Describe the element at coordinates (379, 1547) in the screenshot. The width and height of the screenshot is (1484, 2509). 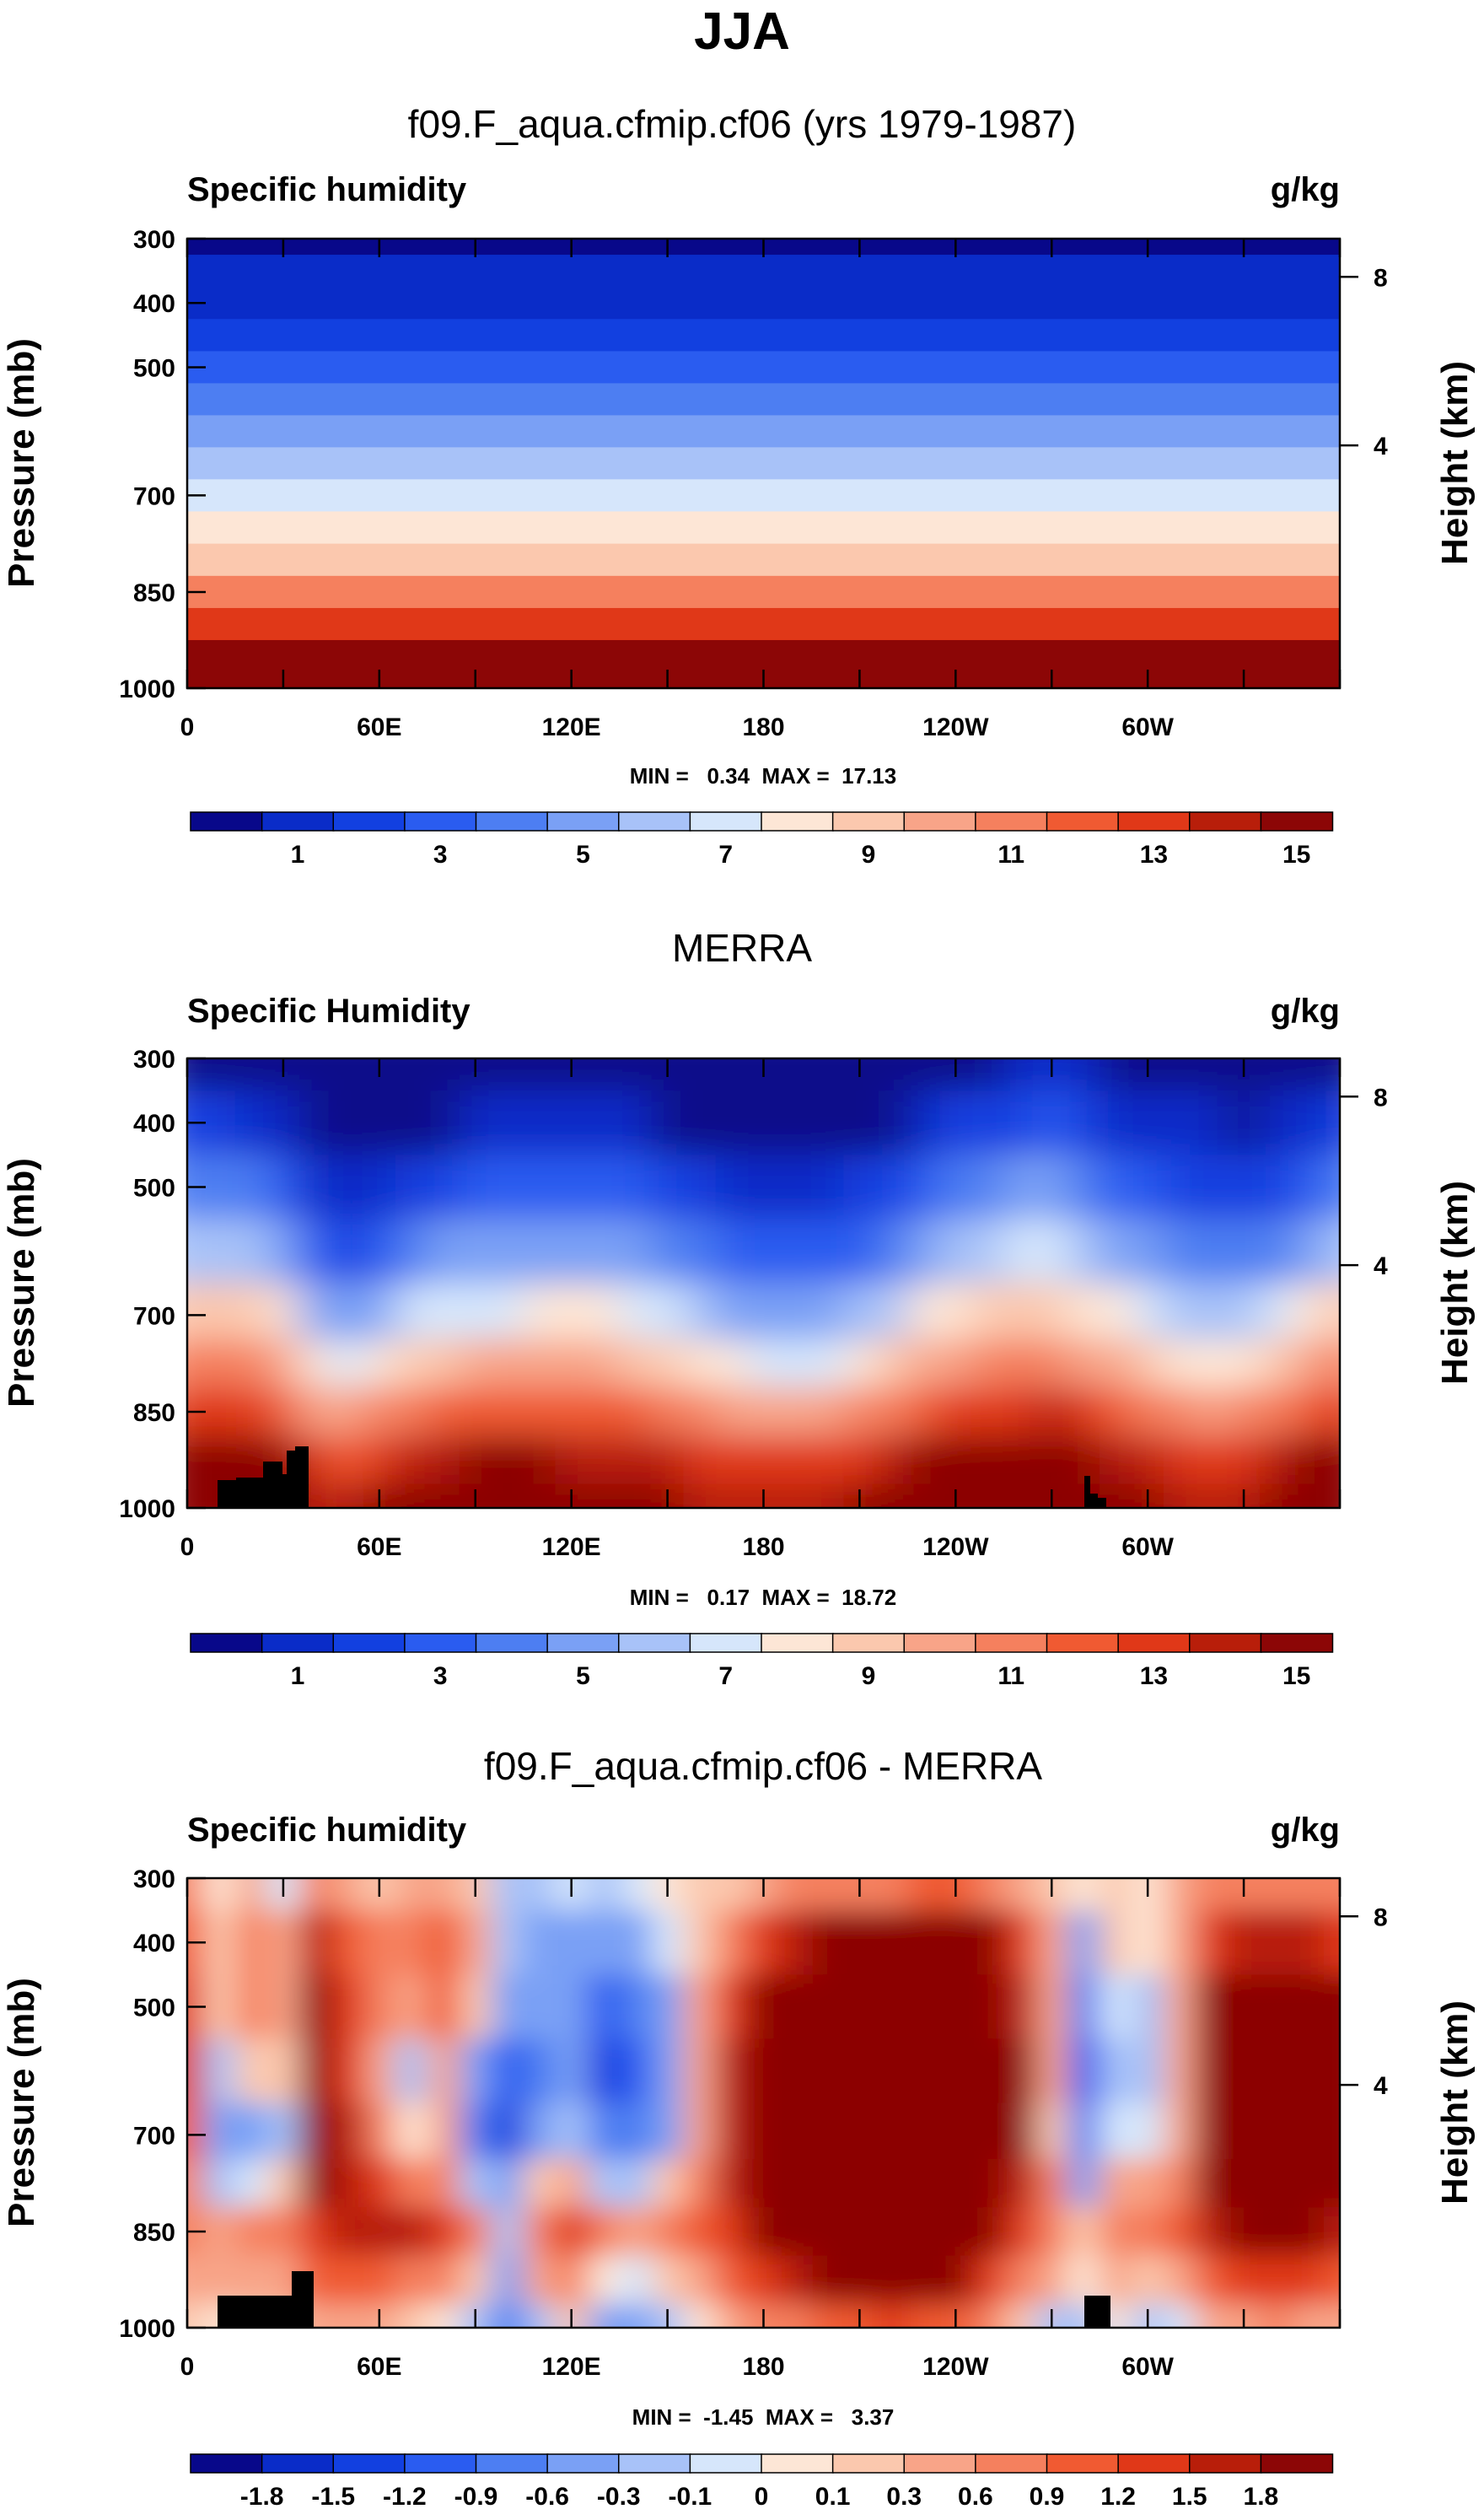
I see `x-tick-label: 60E` at that location.